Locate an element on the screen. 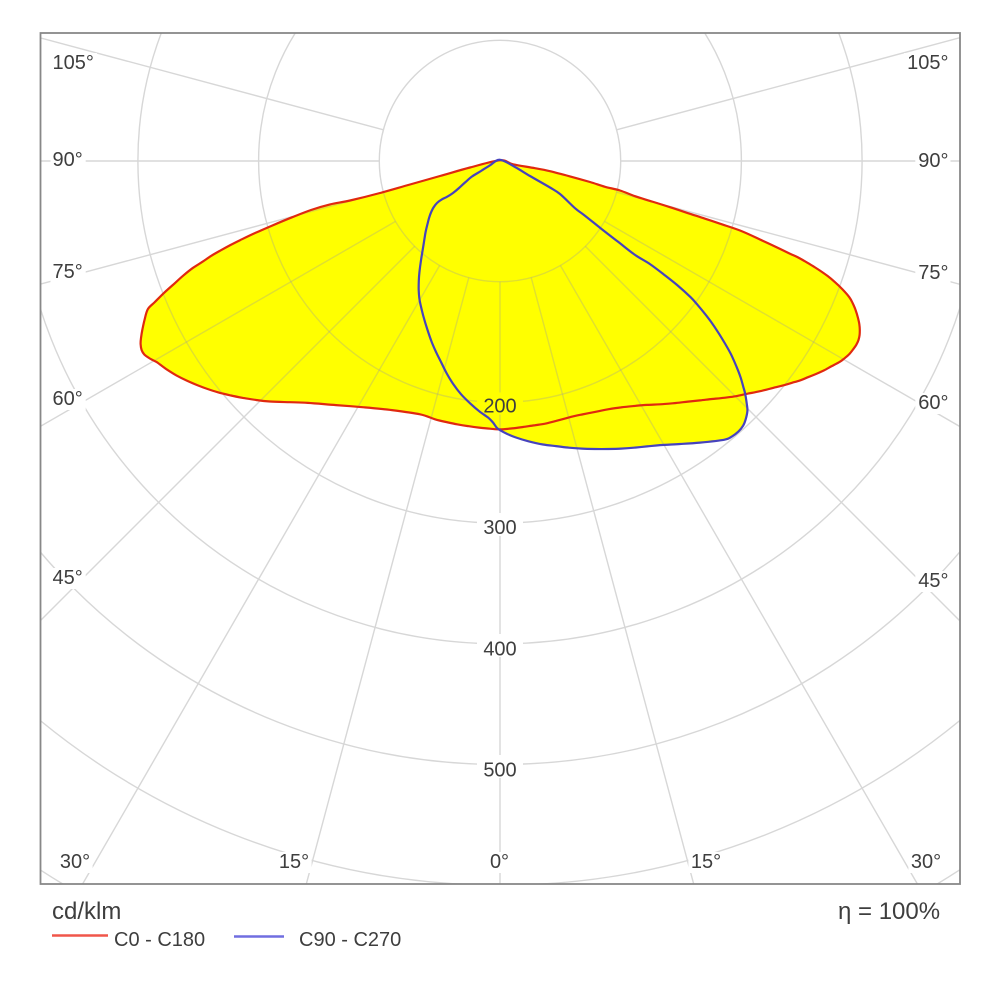 This screenshot has width=1000, height=1003. svg-text: C0 - C180 is located at coordinates (159, 940).